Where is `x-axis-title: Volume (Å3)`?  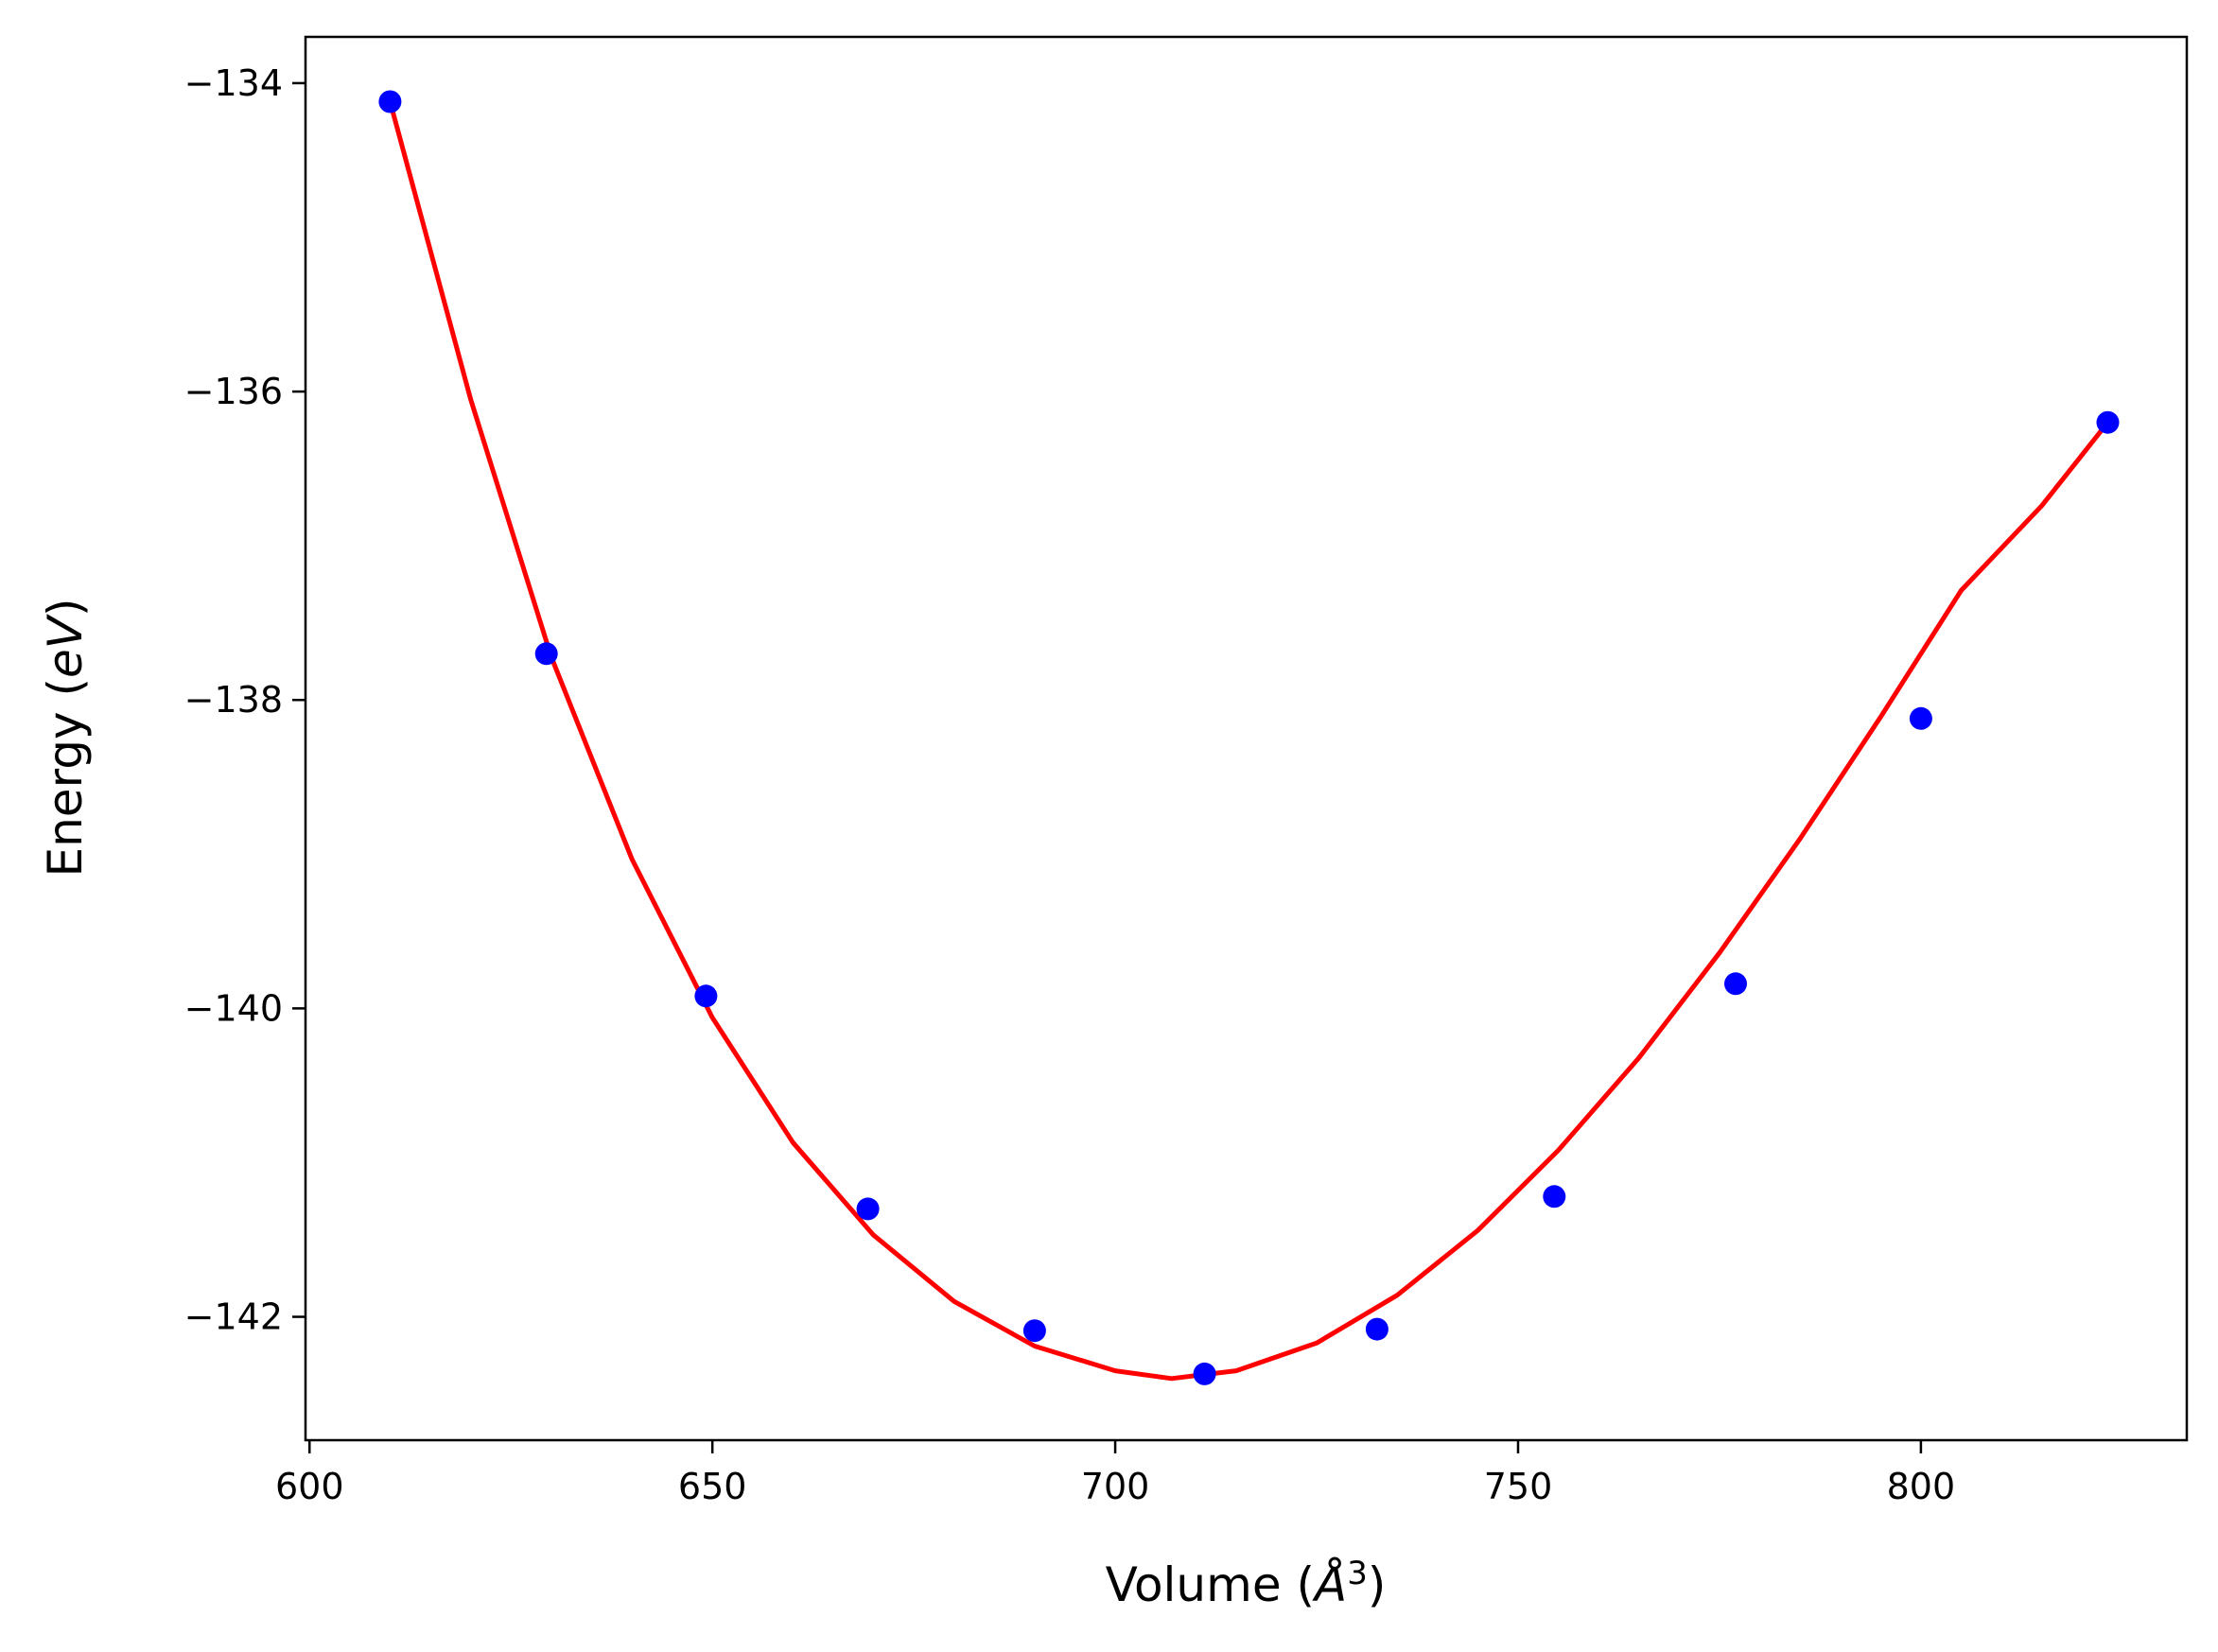 x-axis-title: Volume (Å3) is located at coordinates (1246, 1584).